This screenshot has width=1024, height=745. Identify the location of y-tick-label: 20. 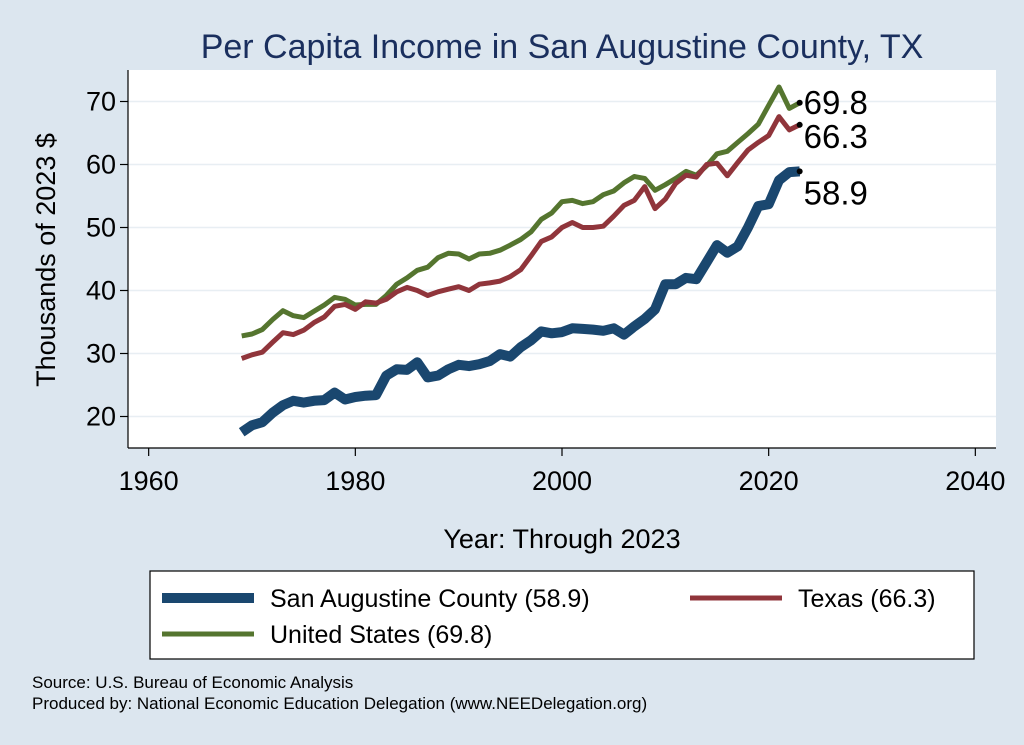
(101, 417).